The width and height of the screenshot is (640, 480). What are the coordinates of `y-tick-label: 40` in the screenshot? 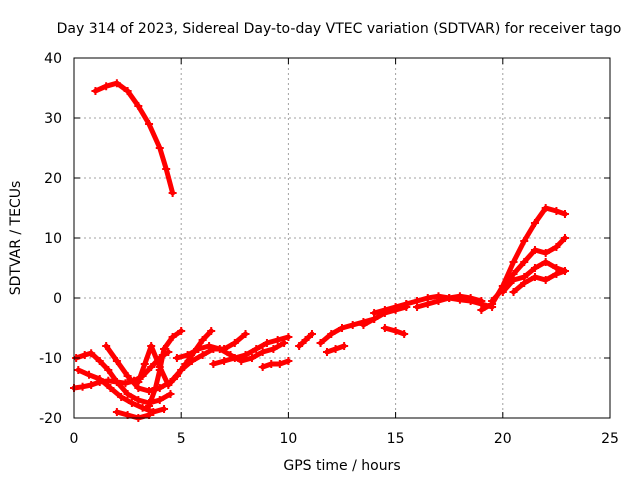 It's located at (53, 59).